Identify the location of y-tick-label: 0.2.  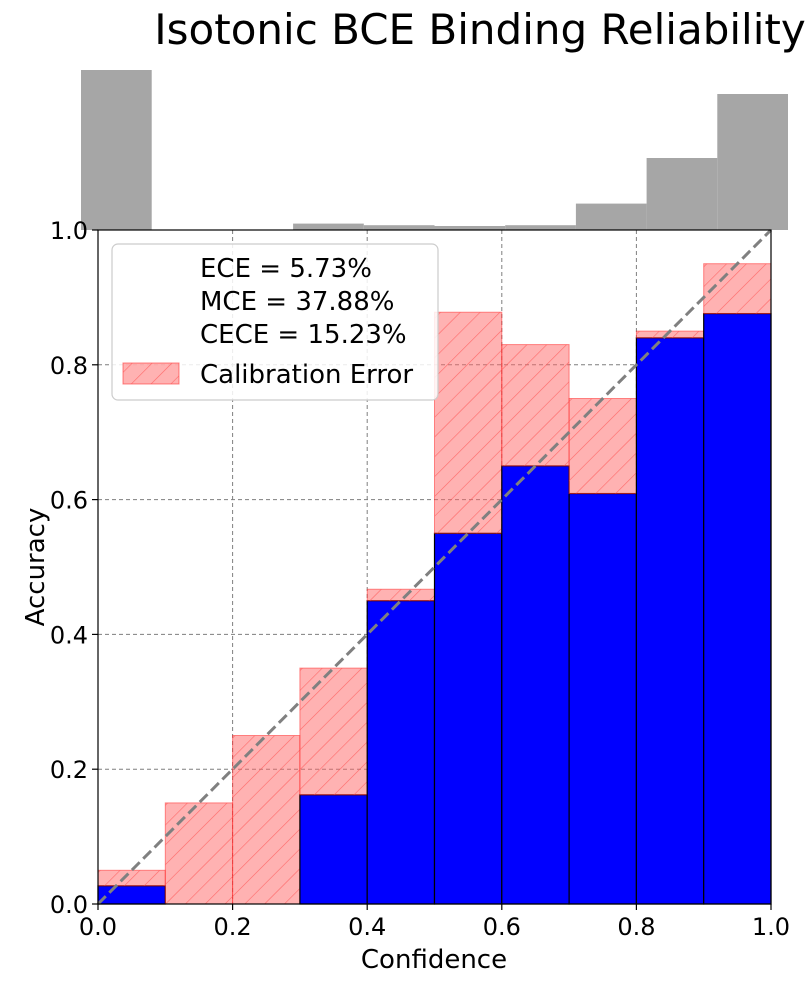
(69, 770).